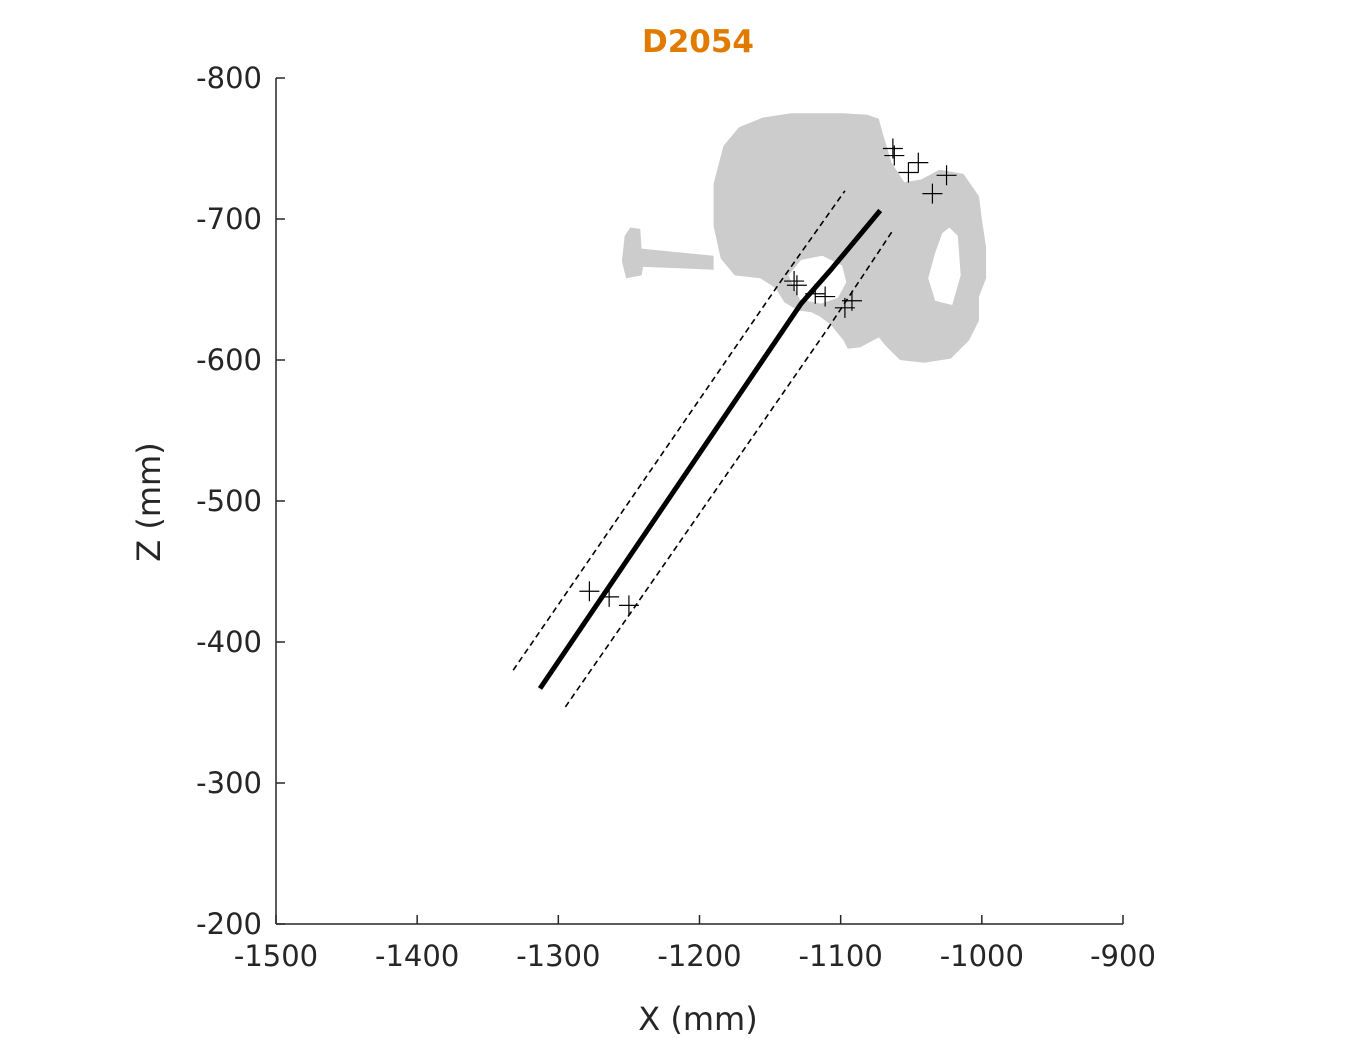  I want to click on y-ticks: -800 -700 -600 -500 -400 -300 -200, so click(240, 501).